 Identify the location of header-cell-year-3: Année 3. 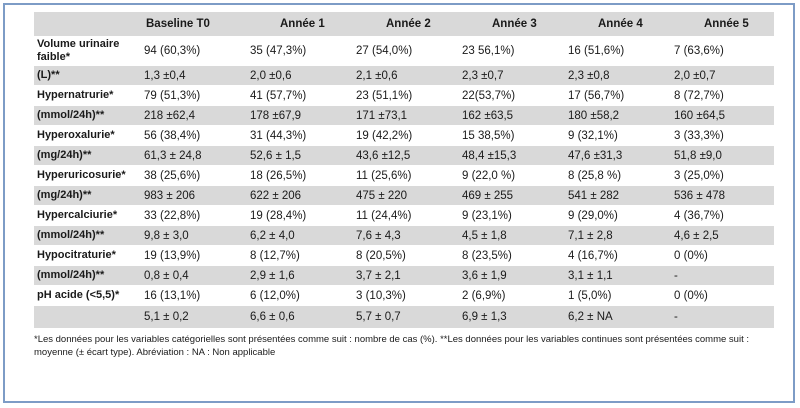
(509, 24).